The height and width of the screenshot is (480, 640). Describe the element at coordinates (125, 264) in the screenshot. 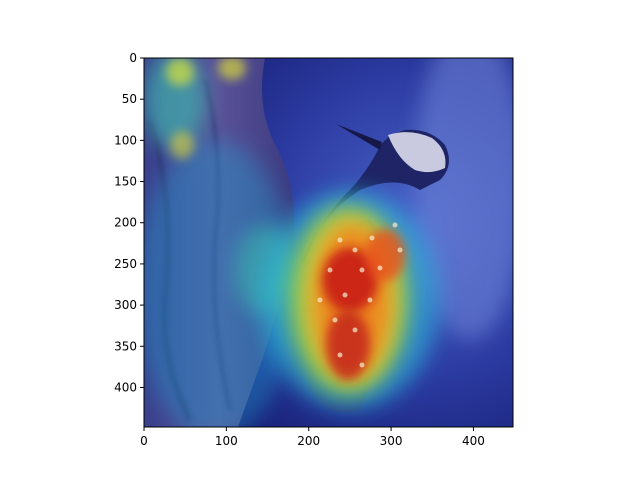

I see `y-tick-label: 250` at that location.